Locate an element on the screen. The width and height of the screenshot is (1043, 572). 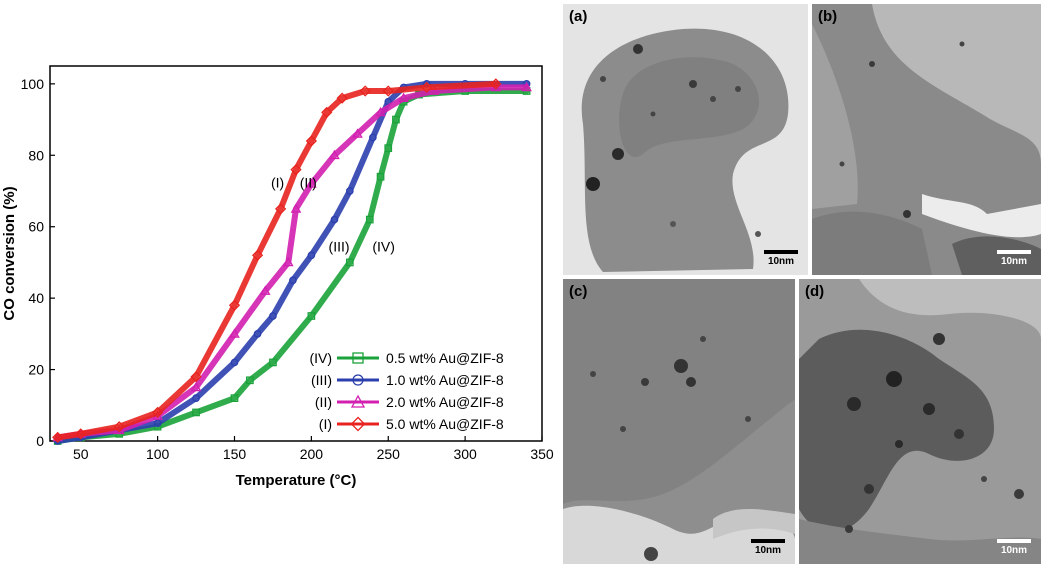
y-tick-label: 100 is located at coordinates (33, 84).